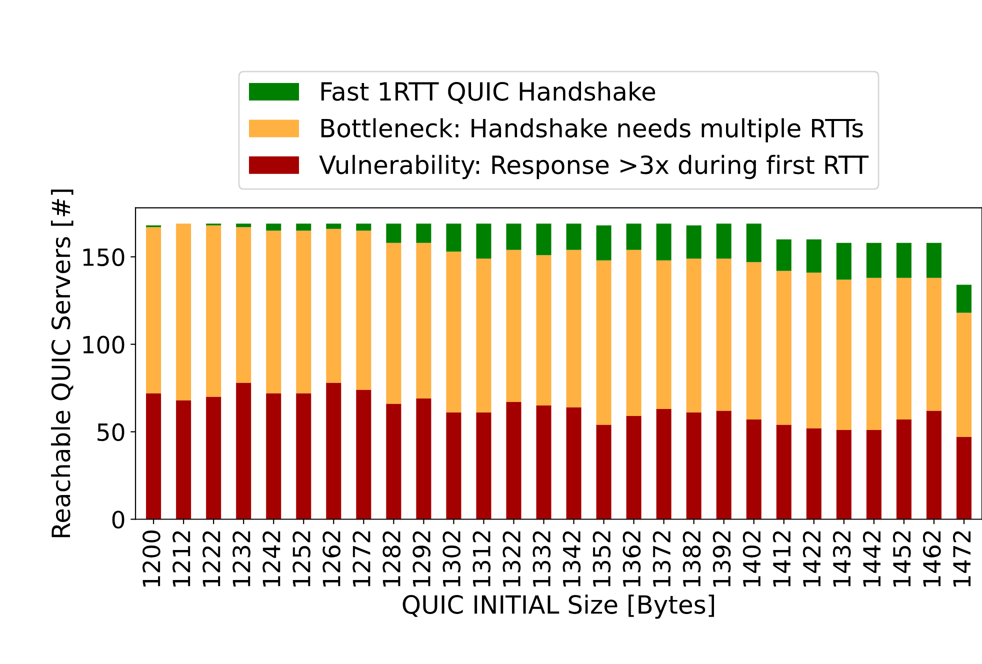 The width and height of the screenshot is (982, 664). I want to click on x-tick-label: 1212, so click(181, 558).